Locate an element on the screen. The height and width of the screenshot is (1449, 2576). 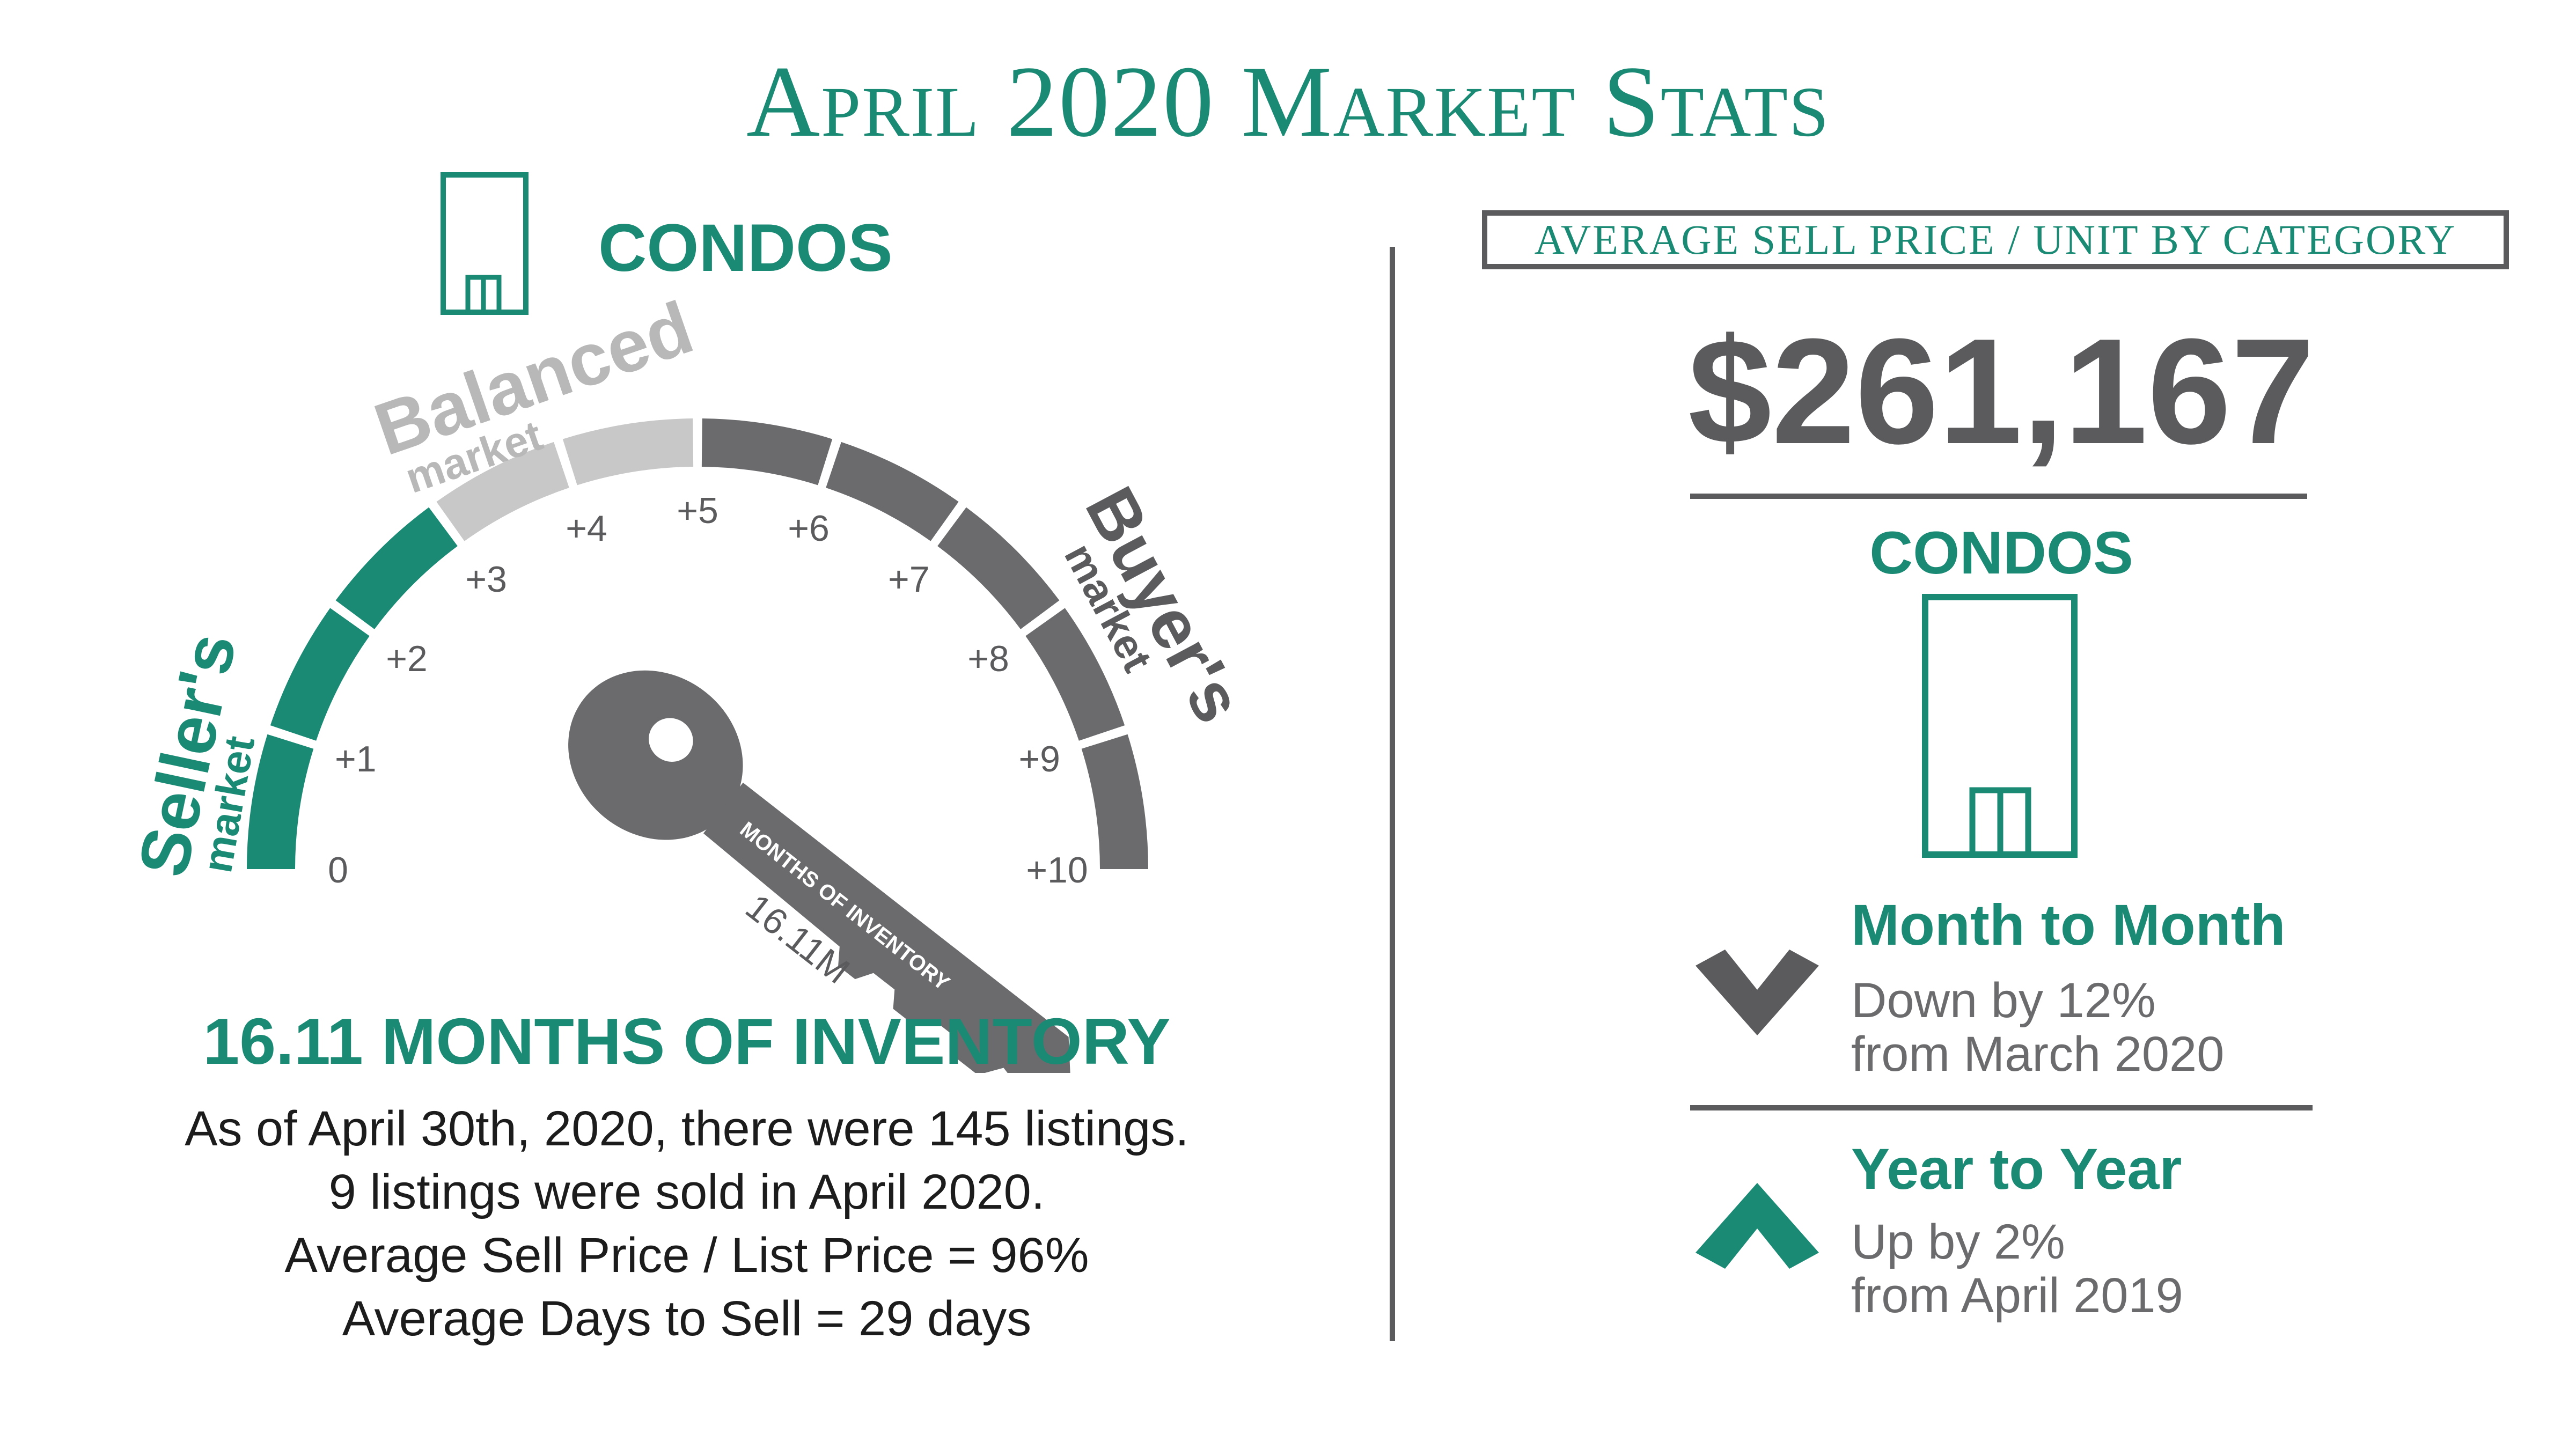
right-category-heading: CONDOS is located at coordinates (2001, 552).